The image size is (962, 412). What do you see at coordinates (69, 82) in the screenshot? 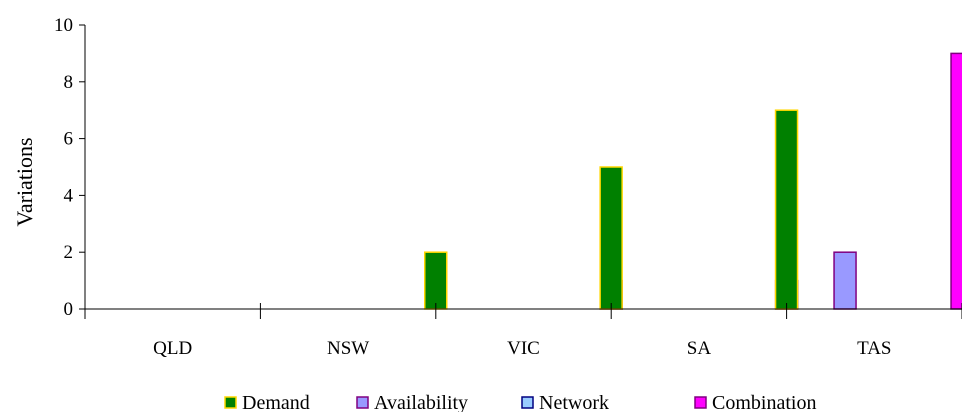
I see `y-tick-label: 8` at bounding box center [69, 82].